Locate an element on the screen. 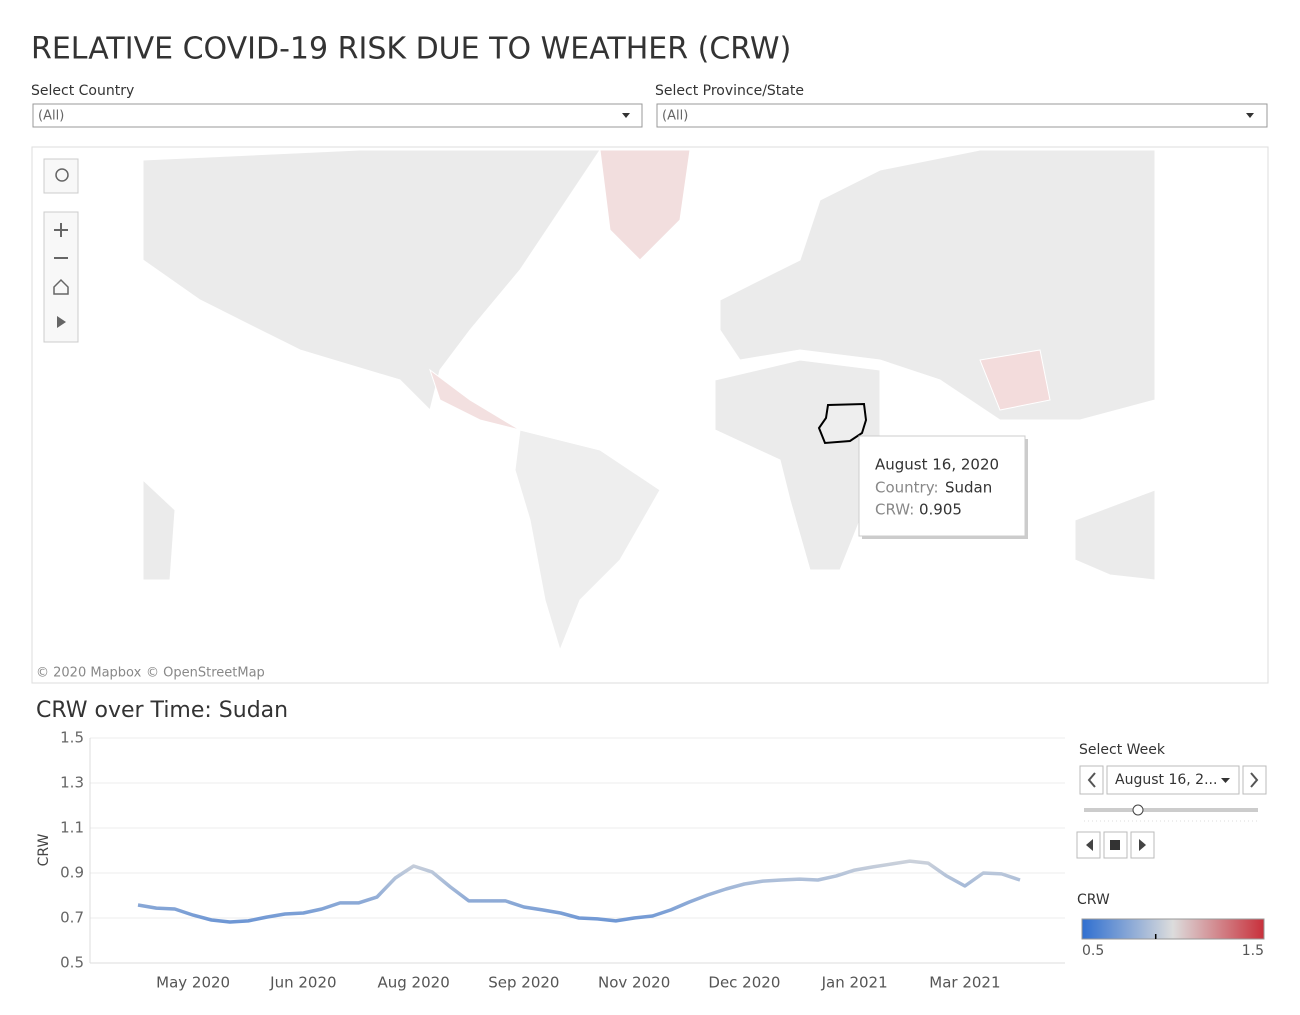 Image resolution: width=1300 pixels, height=1015 pixels. next-icon is located at coordinates (1254, 780).